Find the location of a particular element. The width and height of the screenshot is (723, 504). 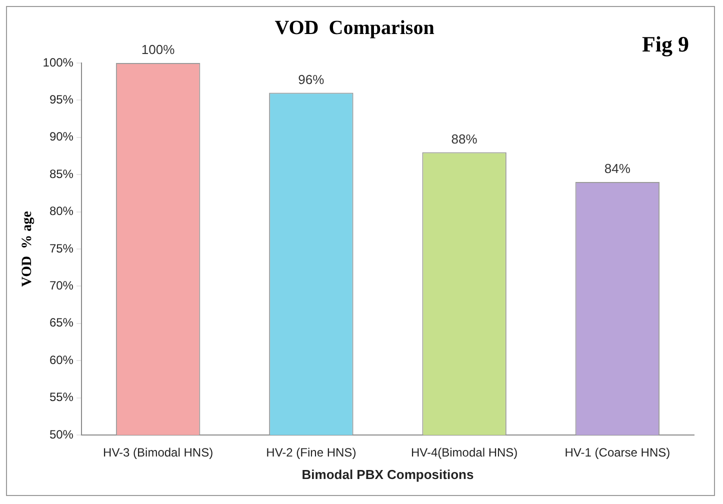

y-tick-label: 65% is located at coordinates (61, 323).